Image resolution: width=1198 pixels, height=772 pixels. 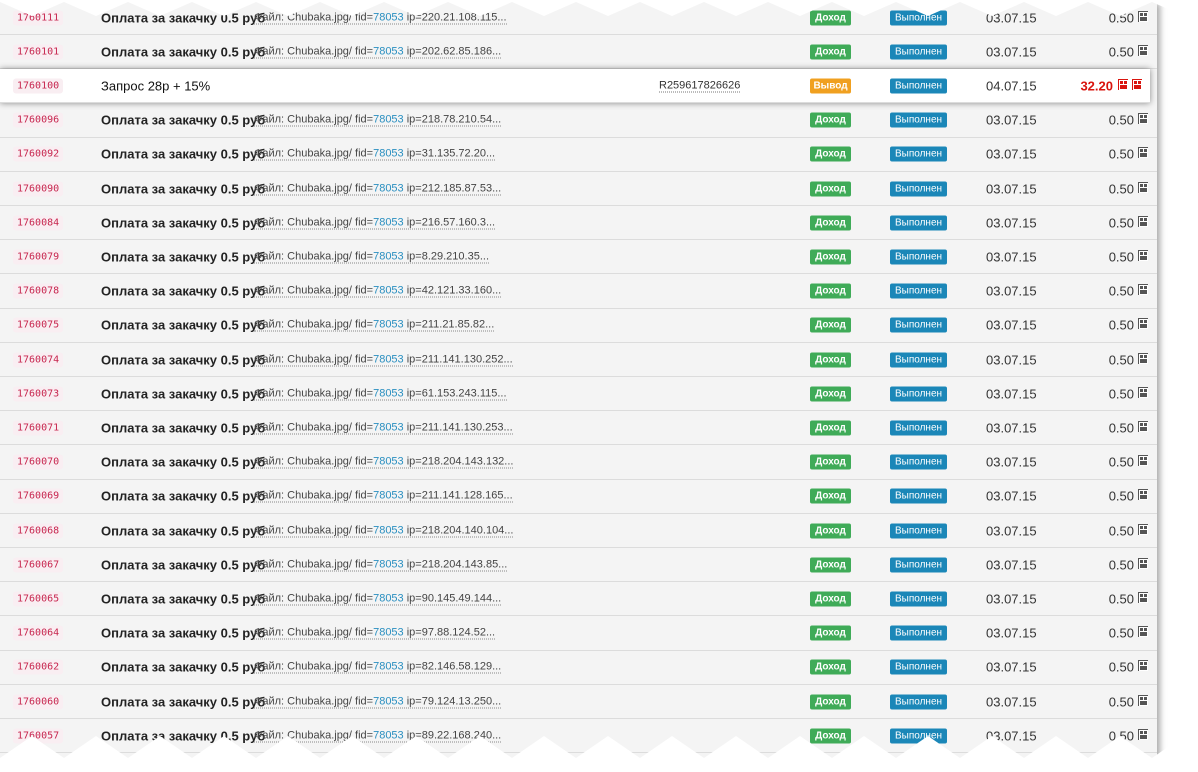 I want to click on row-id: 1760065, so click(x=38, y=599).